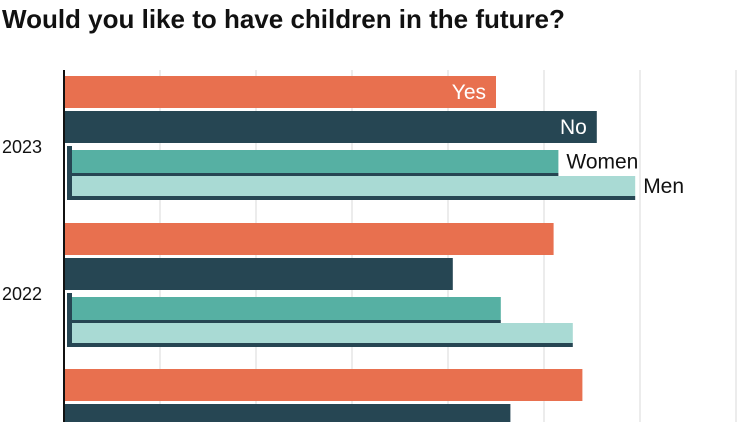 The image size is (750, 422). Describe the element at coordinates (573, 127) in the screenshot. I see `series-label-no: No` at that location.